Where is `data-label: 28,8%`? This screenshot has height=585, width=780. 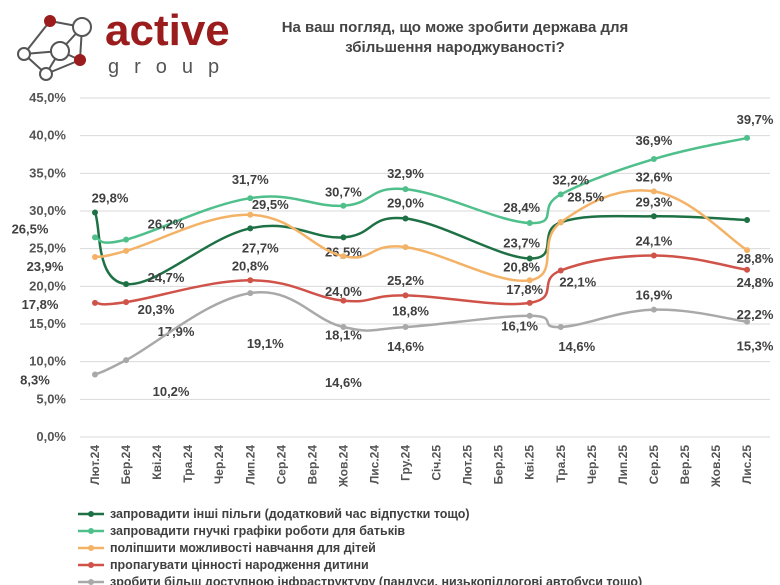 data-label: 28,8% is located at coordinates (755, 258).